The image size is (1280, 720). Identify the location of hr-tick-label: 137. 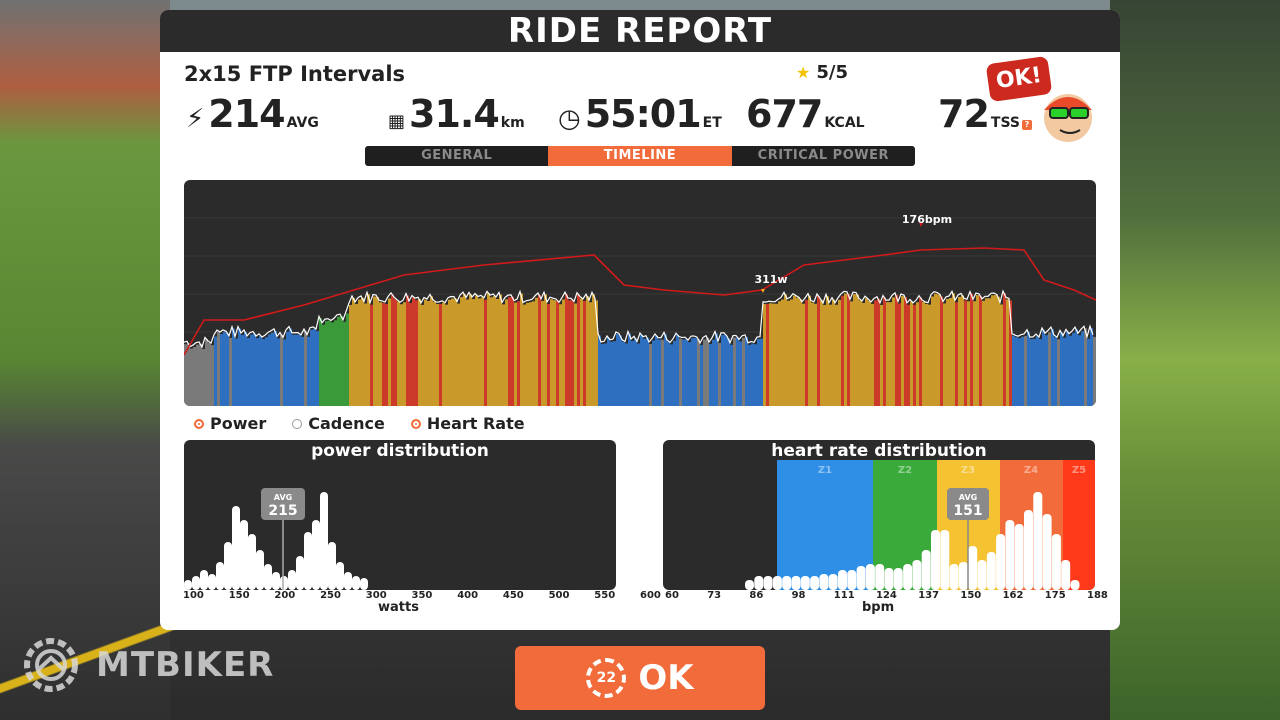
(929, 595).